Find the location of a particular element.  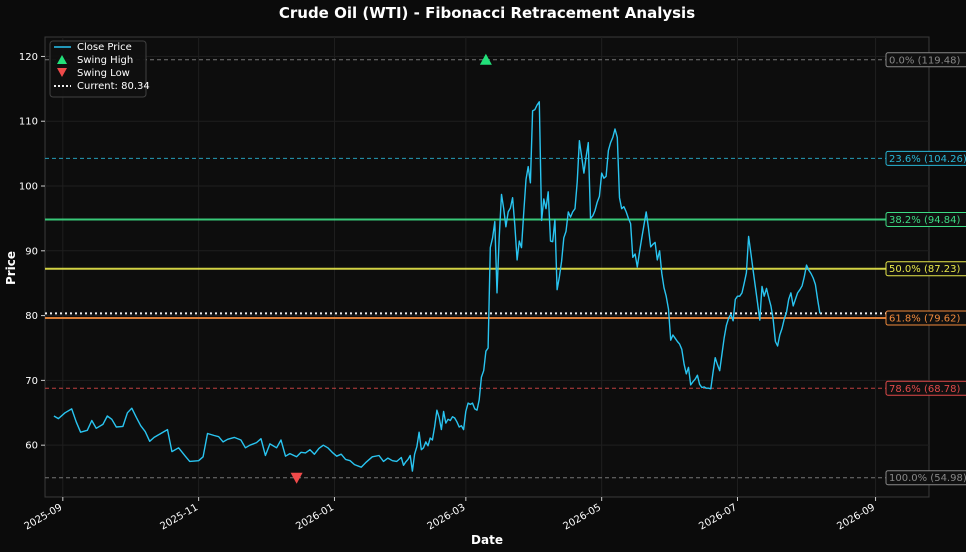

fib-label: 38.2% (94.84) is located at coordinates (924, 220).